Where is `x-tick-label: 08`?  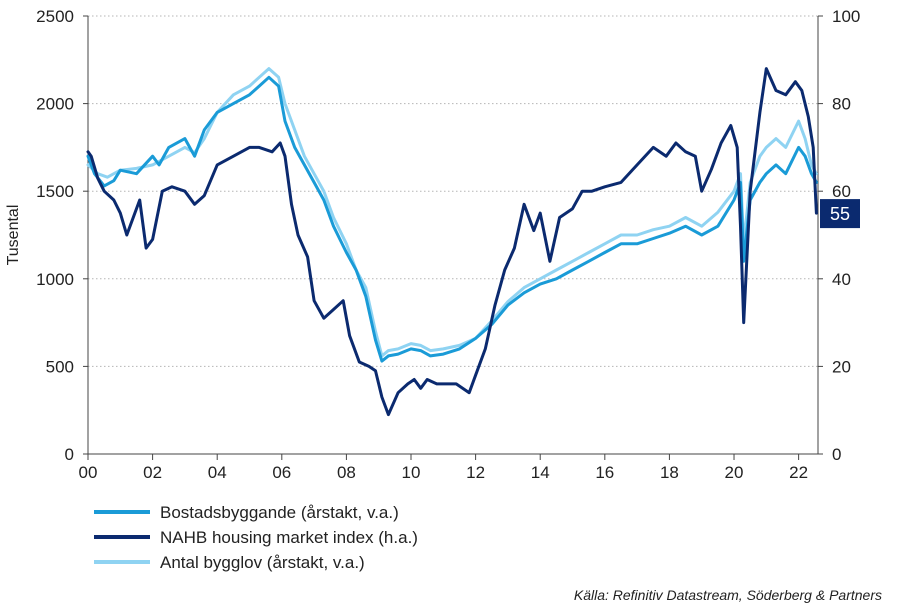
x-tick-label: 08 is located at coordinates (346, 472).